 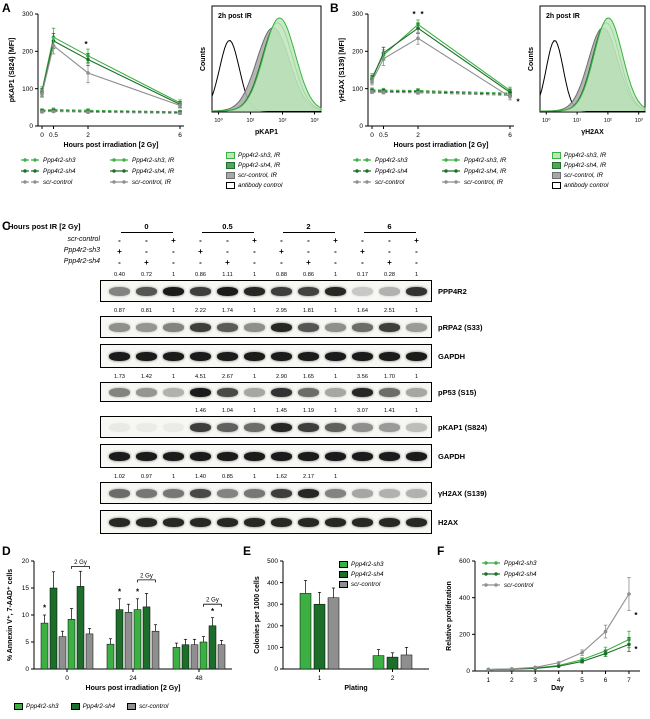 What do you see at coordinates (247, 551) in the screenshot?
I see `panel-e-label: E` at bounding box center [247, 551].